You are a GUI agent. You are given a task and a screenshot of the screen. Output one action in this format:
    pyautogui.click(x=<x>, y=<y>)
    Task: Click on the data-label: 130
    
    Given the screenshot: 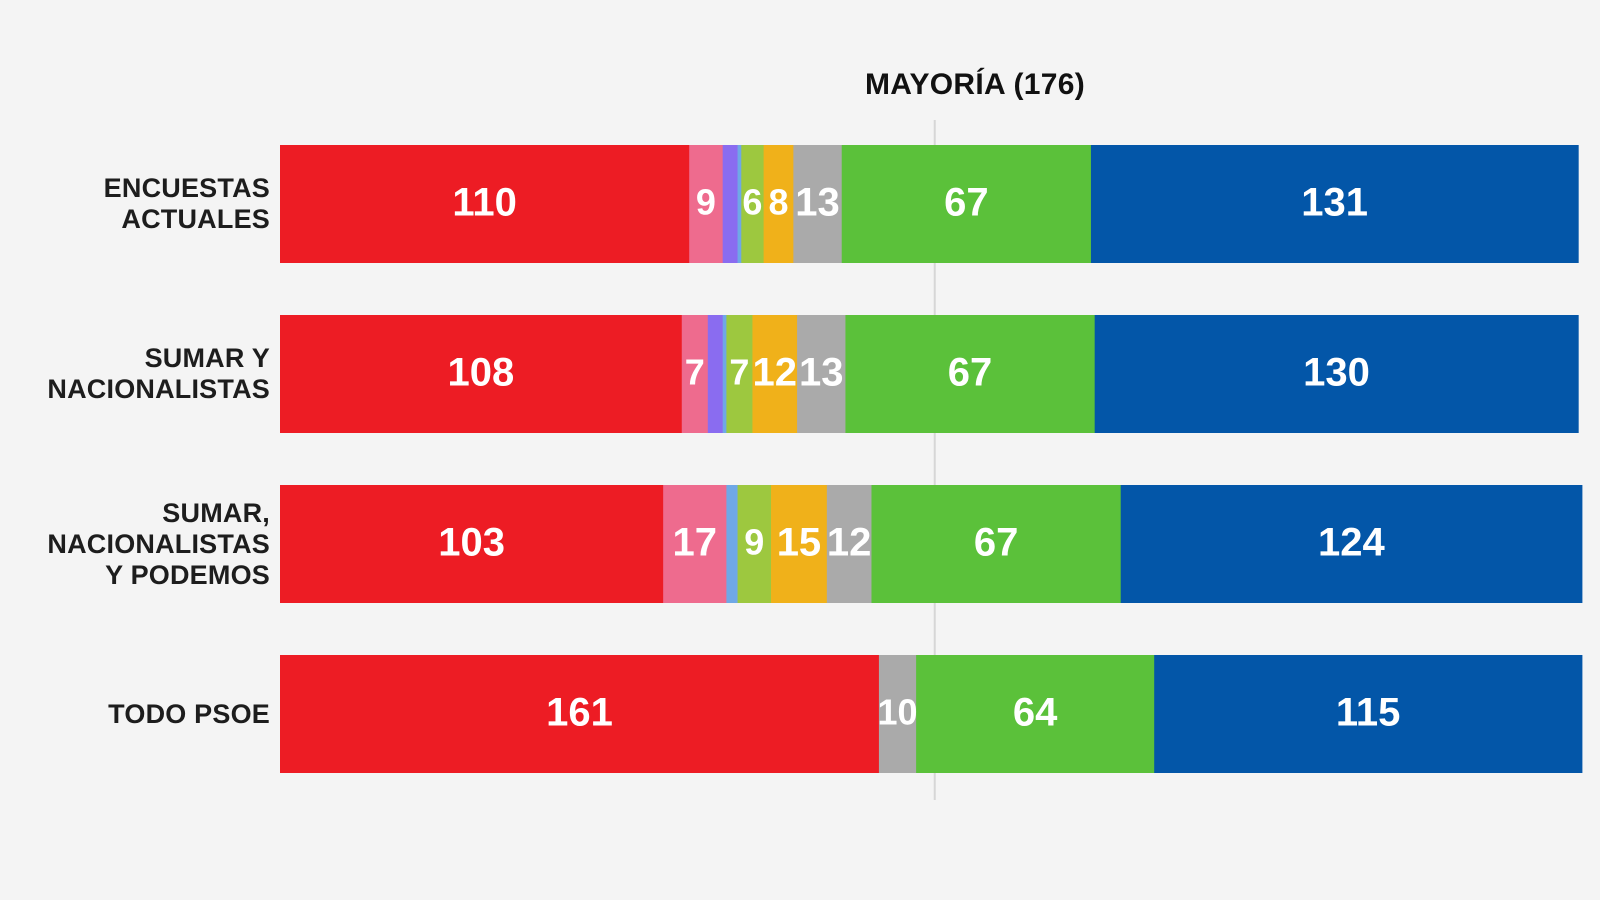 What is the action you would take?
    pyautogui.click(x=1336, y=373)
    